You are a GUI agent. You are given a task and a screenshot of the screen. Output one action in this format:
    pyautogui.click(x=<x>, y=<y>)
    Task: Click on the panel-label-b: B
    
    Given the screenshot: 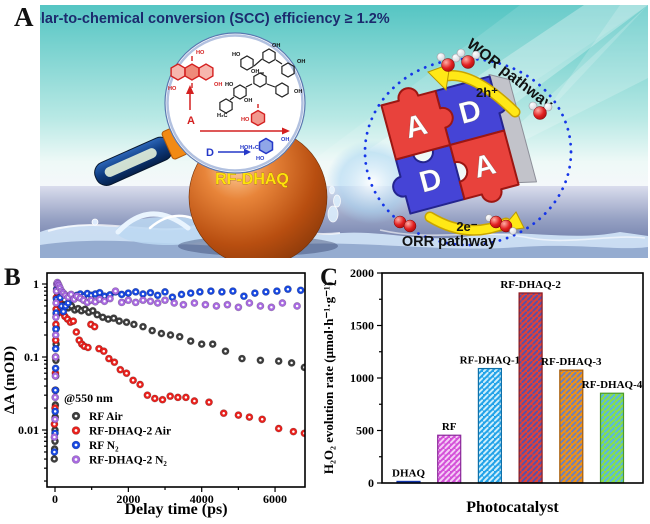 What is the action you would take?
    pyautogui.click(x=12, y=277)
    